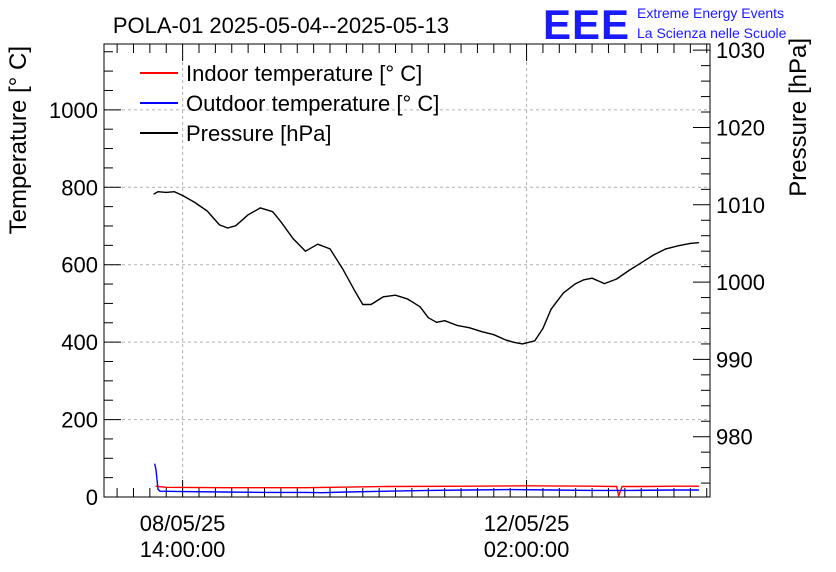 The height and width of the screenshot is (572, 836). I want to click on y-right-tick-label: 1000, so click(740, 282).